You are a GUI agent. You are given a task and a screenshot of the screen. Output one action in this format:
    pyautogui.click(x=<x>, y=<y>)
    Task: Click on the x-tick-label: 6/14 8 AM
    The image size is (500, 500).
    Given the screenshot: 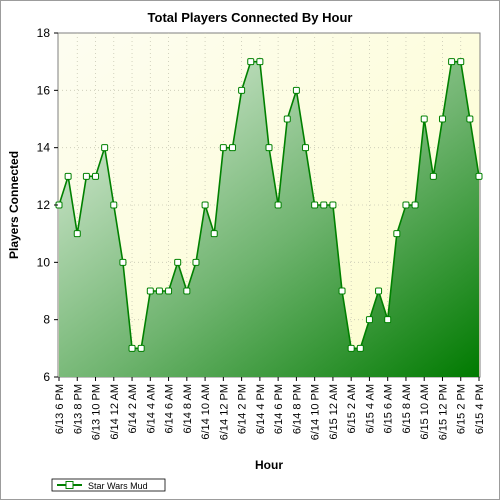 What is the action you would take?
    pyautogui.click(x=188, y=409)
    